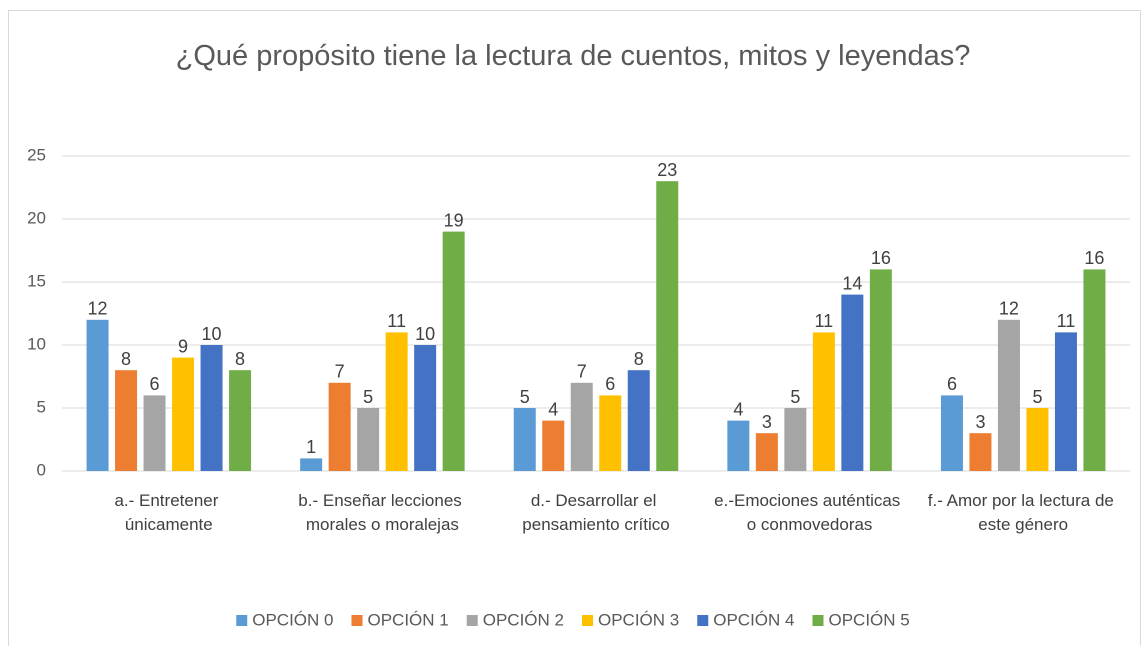 Image resolution: width=1147 pixels, height=646 pixels. I want to click on legend-label: OPCIÓN 4, so click(753, 619).